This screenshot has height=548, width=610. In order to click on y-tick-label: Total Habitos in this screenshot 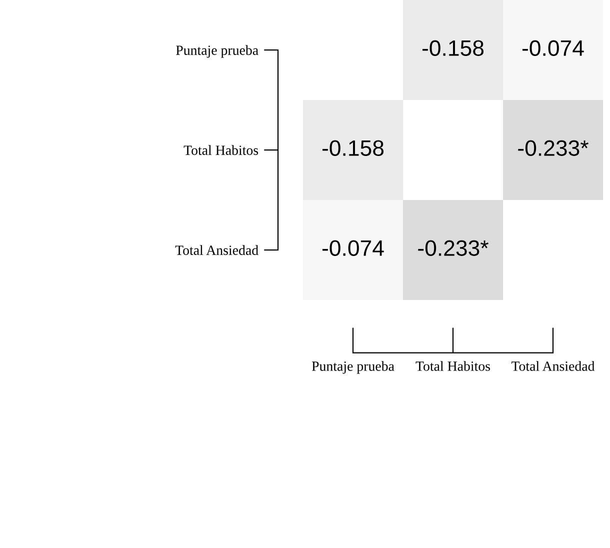, I will do `click(221, 150)`.